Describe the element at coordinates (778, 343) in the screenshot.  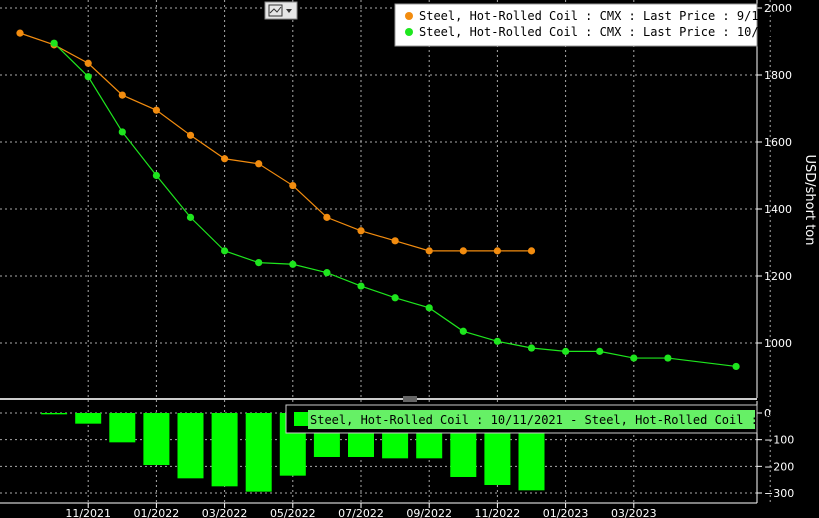
I see `y-tick-label: 1000` at that location.